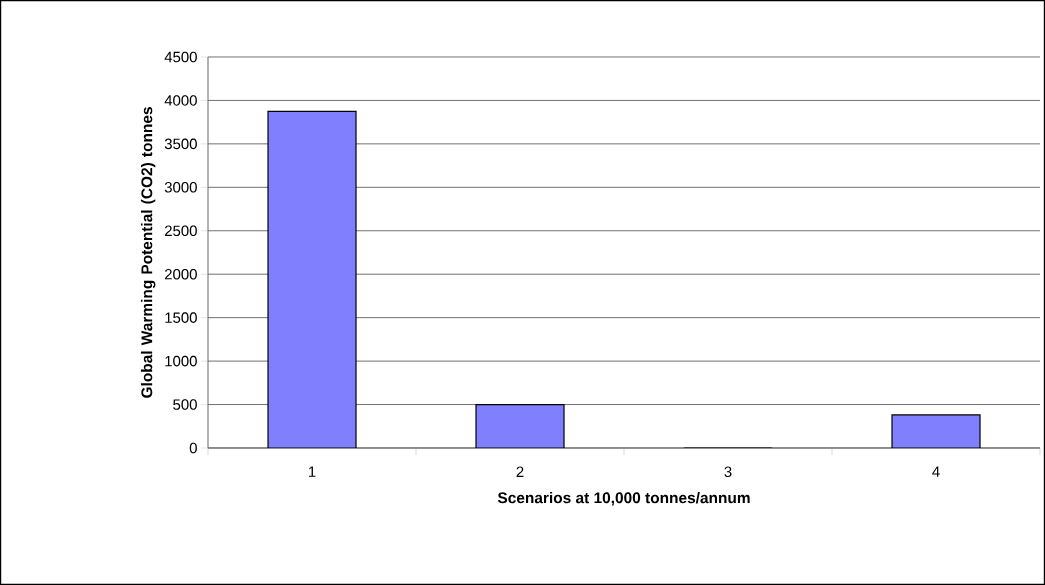 Image resolution: width=1045 pixels, height=585 pixels. Describe the element at coordinates (623, 498) in the screenshot. I see `x-axis-title: Scenarios at 10,000 tonnes/annum` at that location.